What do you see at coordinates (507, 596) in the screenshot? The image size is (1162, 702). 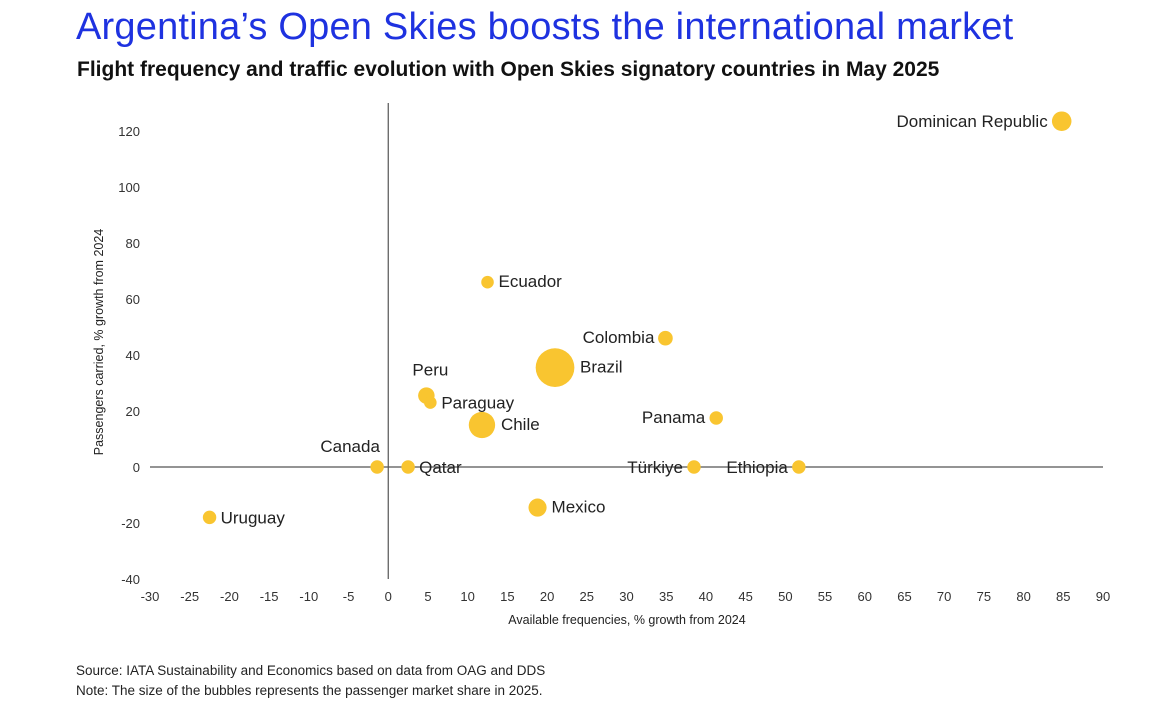 I see `x-tick-label: 15` at bounding box center [507, 596].